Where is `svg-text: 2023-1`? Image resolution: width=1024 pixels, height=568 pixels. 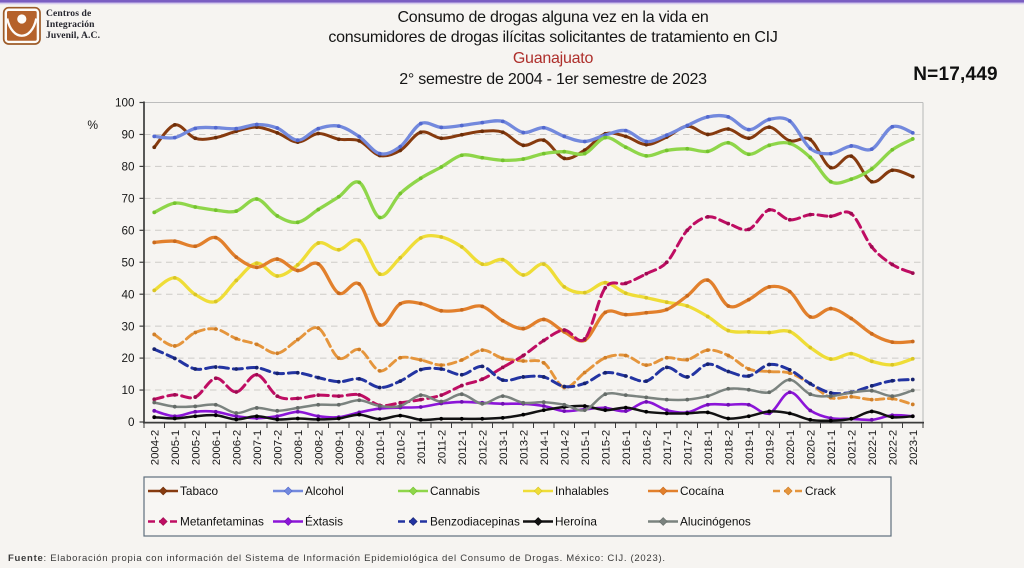
svg-text: 2023-1 is located at coordinates (914, 447).